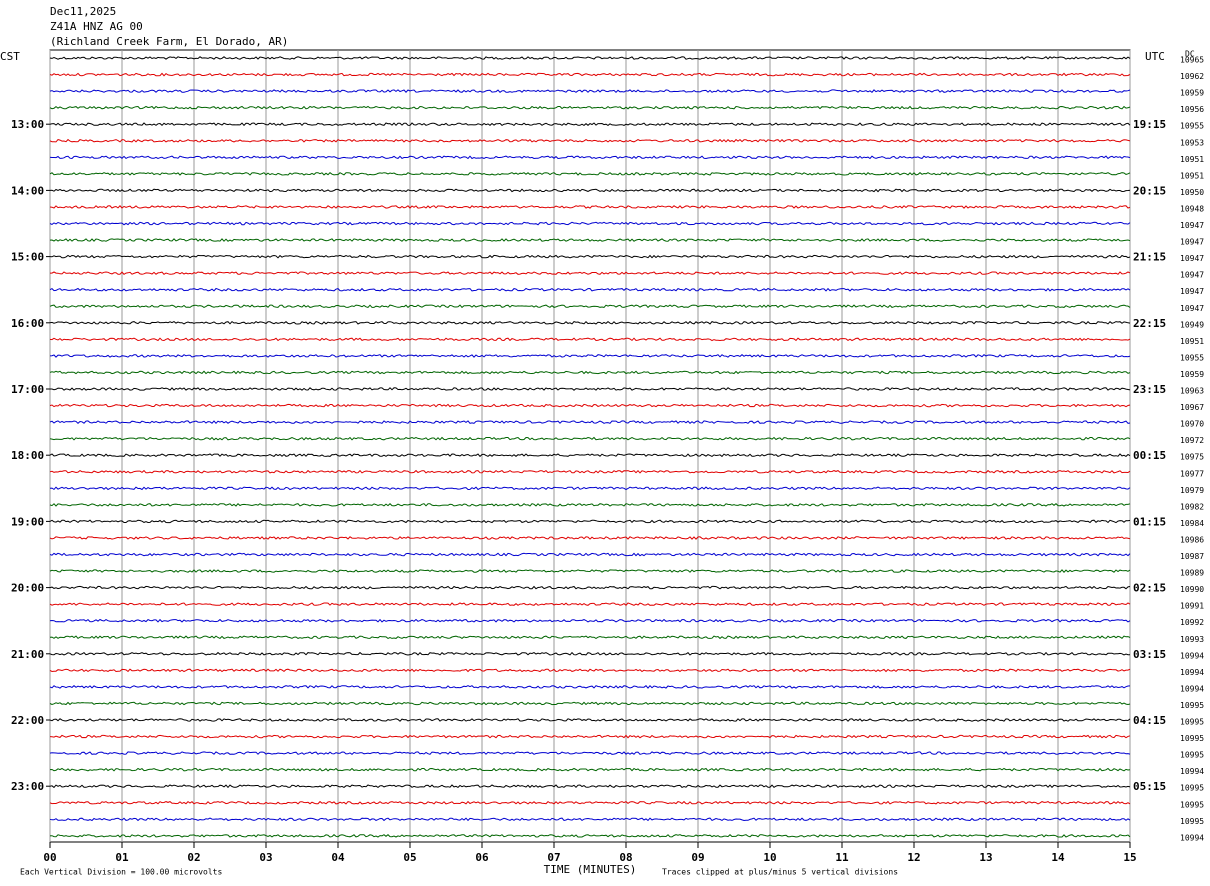  I want to click on cst-label: 23:00, so click(27, 786).